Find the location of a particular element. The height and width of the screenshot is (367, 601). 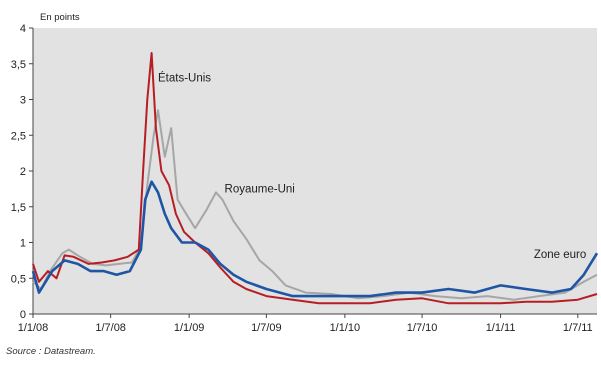

x-tick-label: 1/1/11 is located at coordinates (501, 328).